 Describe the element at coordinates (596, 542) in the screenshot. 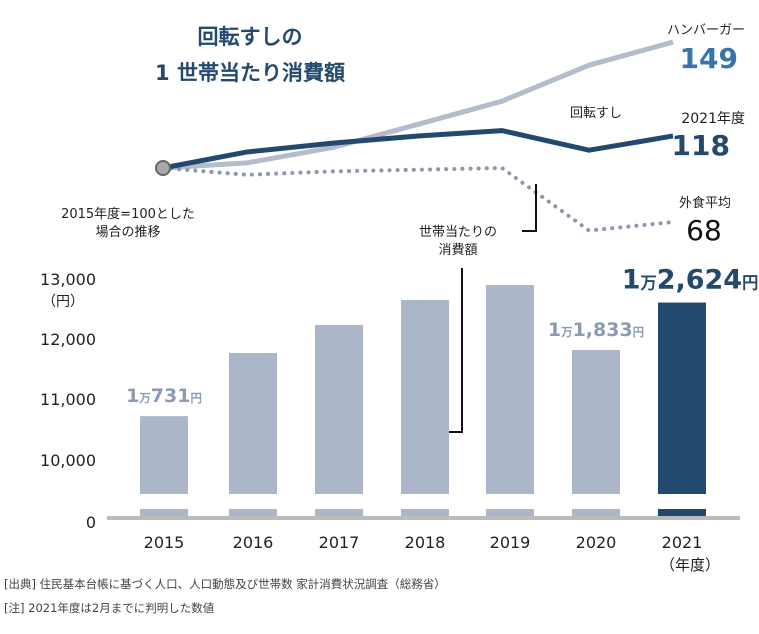

I see `x-tick-label: 2020` at that location.